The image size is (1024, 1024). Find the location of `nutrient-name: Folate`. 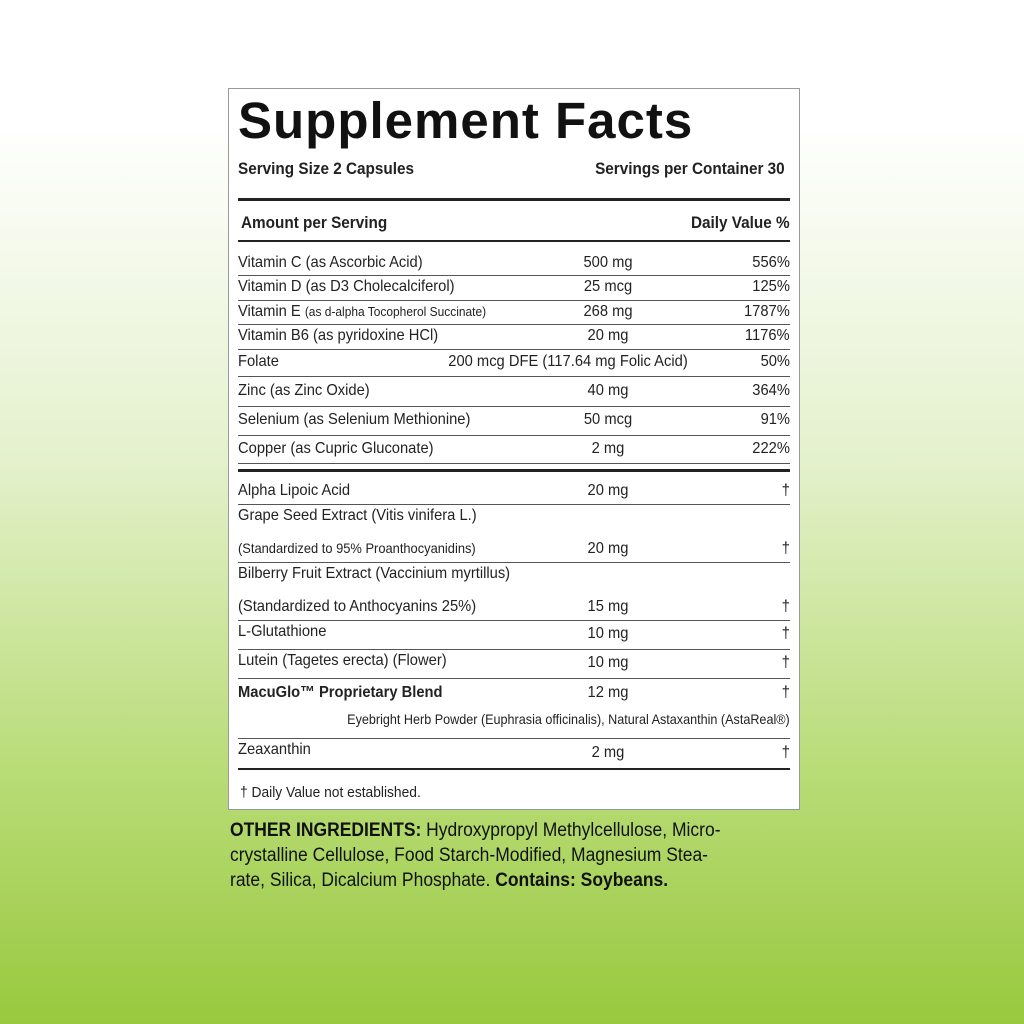

nutrient-name: Folate is located at coordinates (258, 362).